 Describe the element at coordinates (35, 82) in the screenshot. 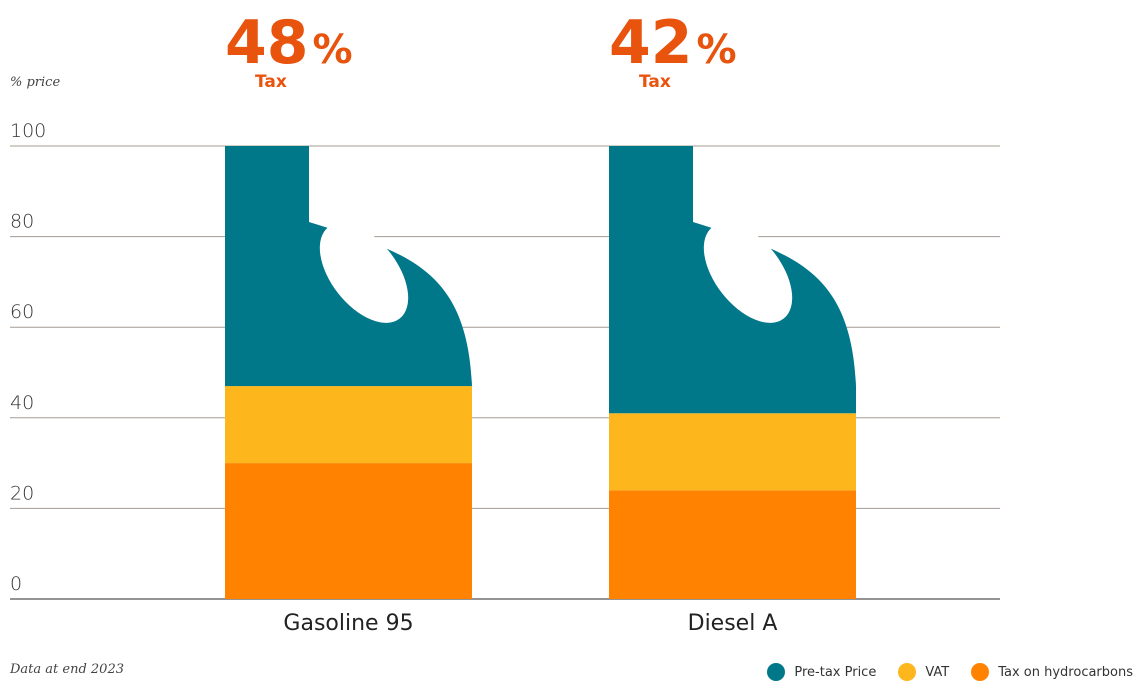

I see `y-axis-label: % price` at that location.